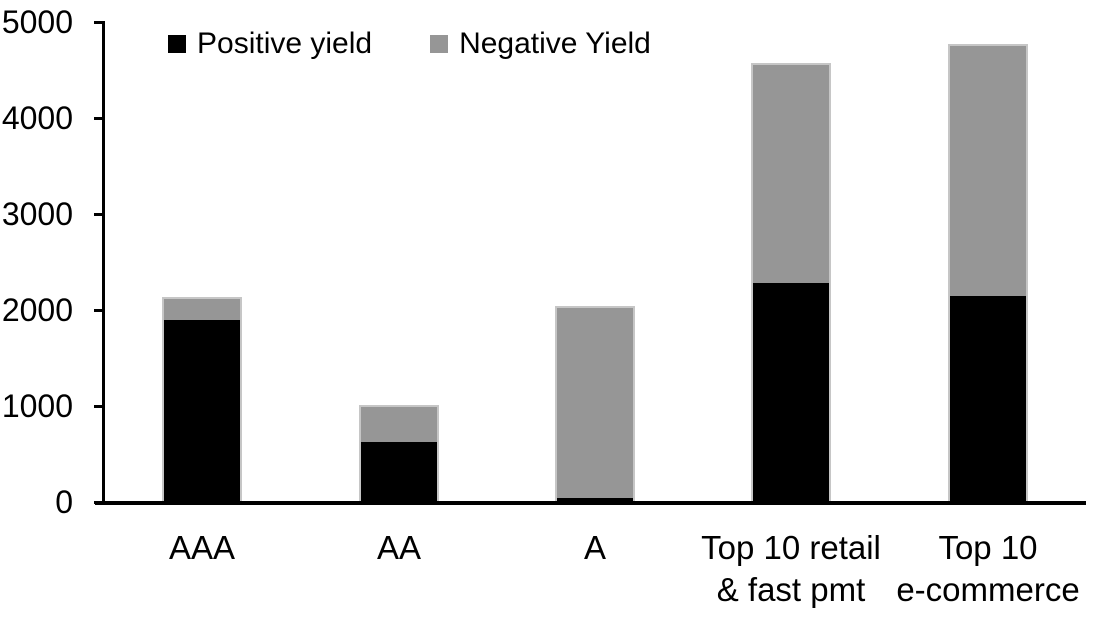 Image resolution: width=1102 pixels, height=618 pixels. I want to click on x-category-label-line: Top 10 retail, so click(791, 547).